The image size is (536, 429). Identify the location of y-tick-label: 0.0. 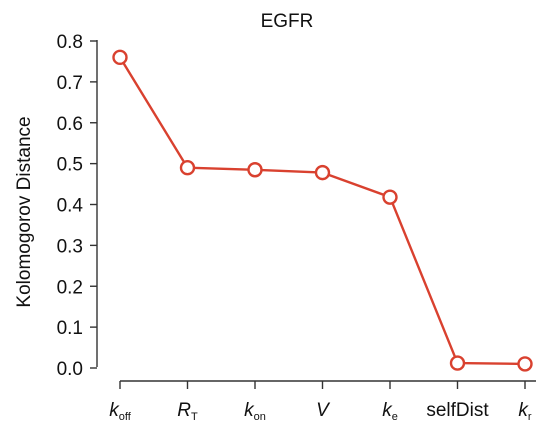
(70, 369).